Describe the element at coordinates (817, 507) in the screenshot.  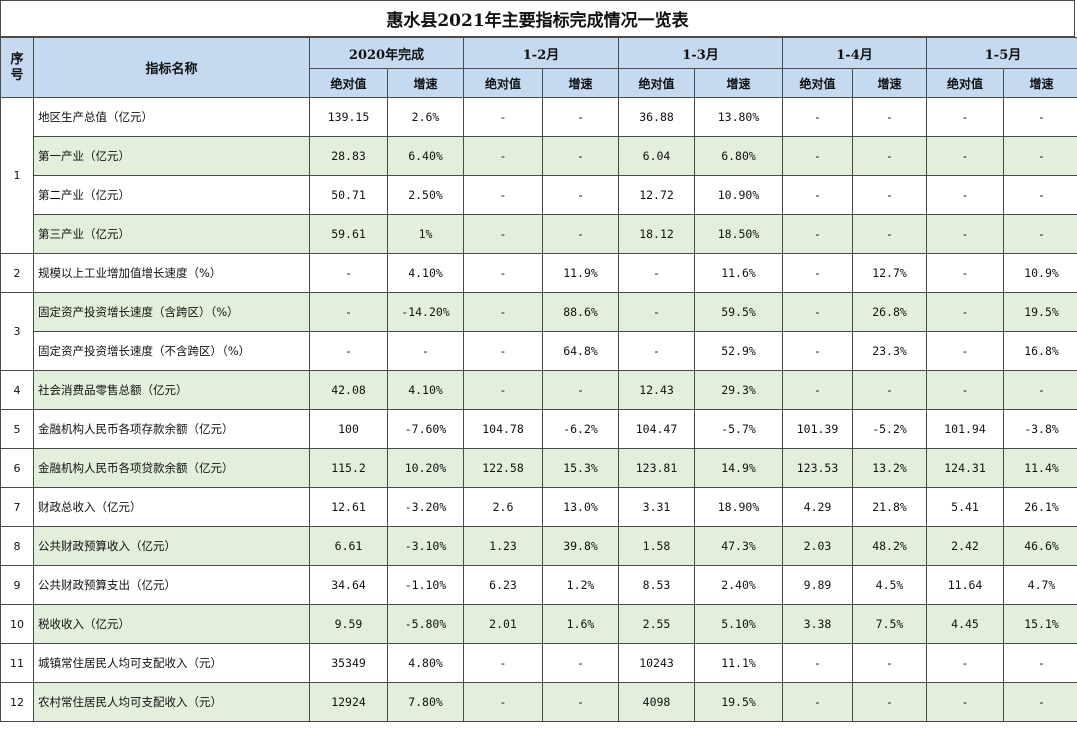
I see `absolute-value-cell: 4.29` at that location.